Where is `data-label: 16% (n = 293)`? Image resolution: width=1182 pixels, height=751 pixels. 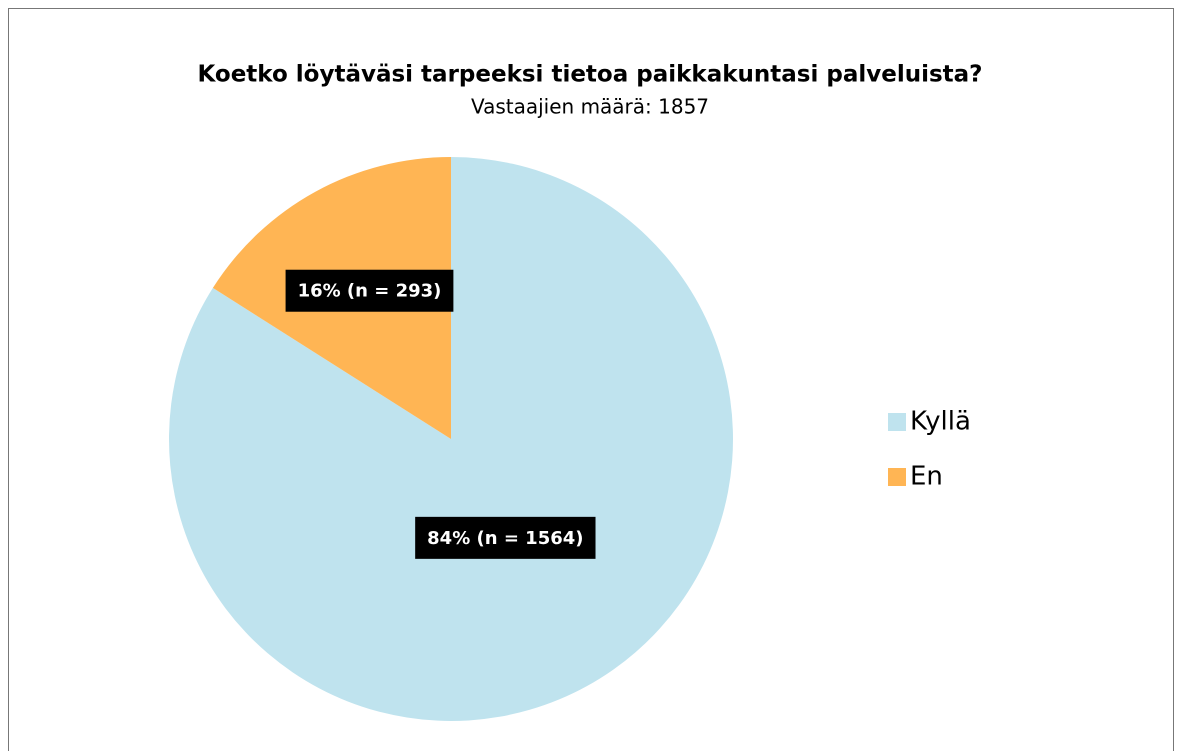 data-label: 16% (n = 293) is located at coordinates (370, 291).